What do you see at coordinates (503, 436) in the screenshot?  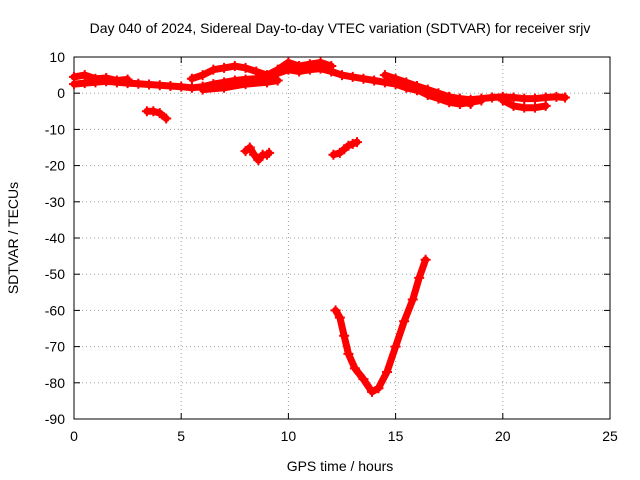 I see `x-tick-label: 20` at bounding box center [503, 436].